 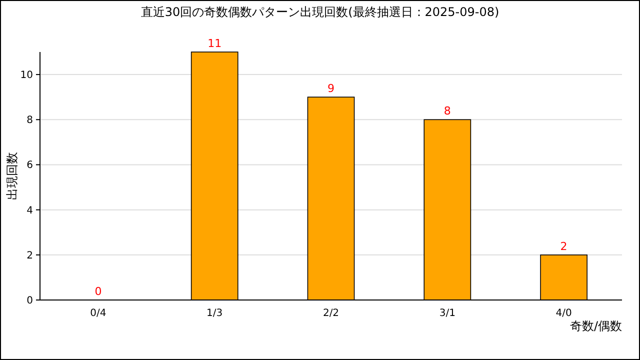 What do you see at coordinates (596, 326) in the screenshot?
I see `x-axis-title: 奇数/偶数` at bounding box center [596, 326].